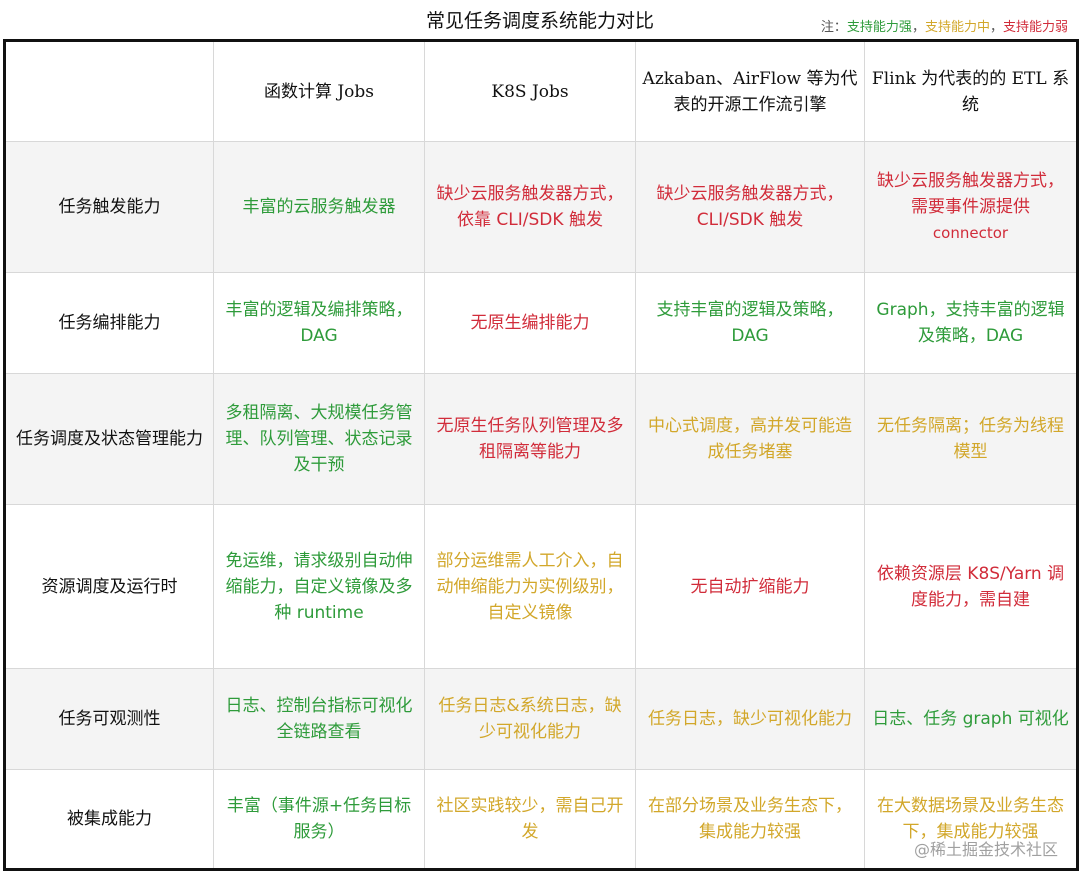 The width and height of the screenshot is (1080, 878). What do you see at coordinates (985, 849) in the screenshot?
I see `watermark: @稀土掘金技术社区` at bounding box center [985, 849].